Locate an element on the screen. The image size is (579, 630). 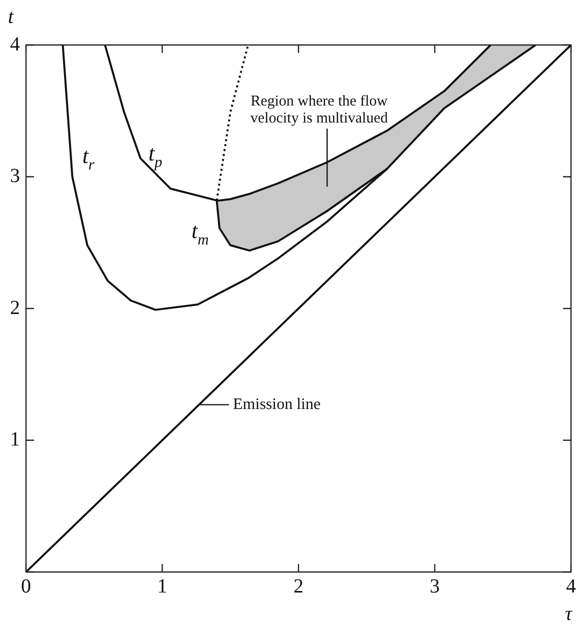
x-tick-label: 1 is located at coordinates (162, 586).